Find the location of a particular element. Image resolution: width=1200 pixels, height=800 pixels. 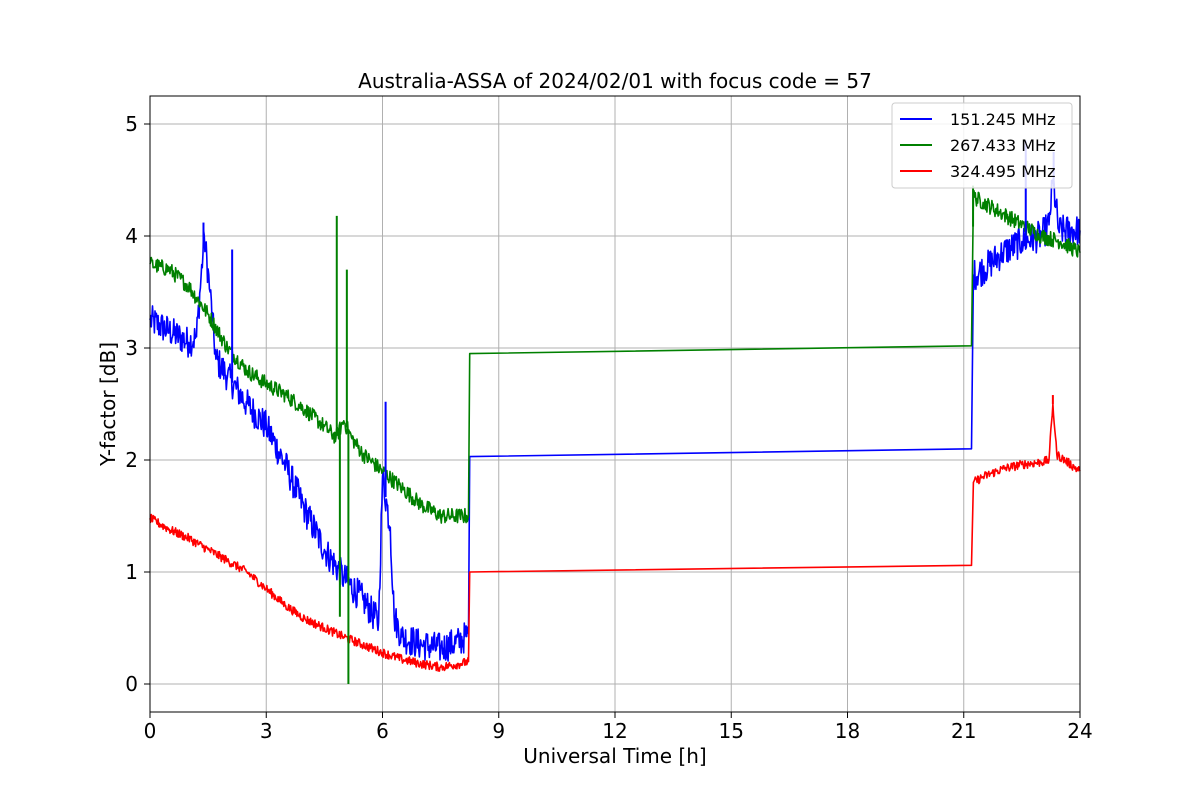

x-tick-label: 0 is located at coordinates (150, 731).